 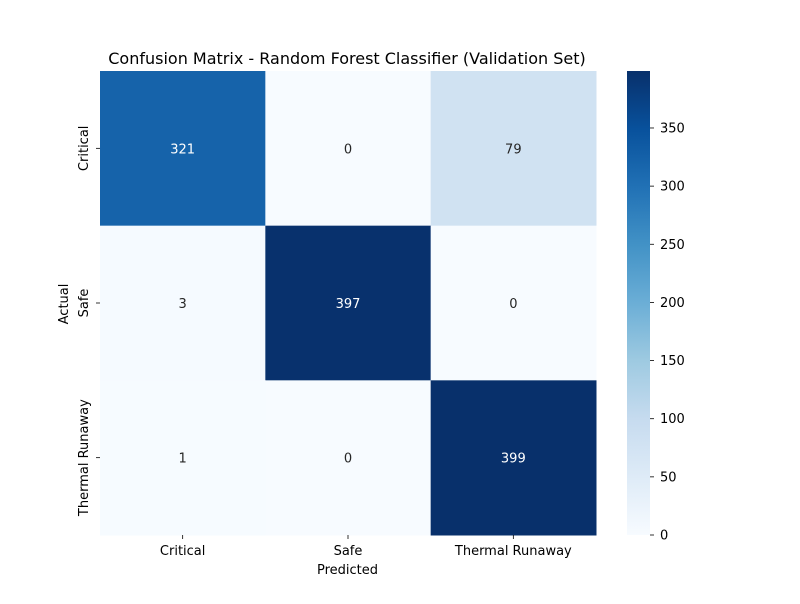 I want to click on y-tick-label: Thermal Runaway, so click(x=84, y=458).